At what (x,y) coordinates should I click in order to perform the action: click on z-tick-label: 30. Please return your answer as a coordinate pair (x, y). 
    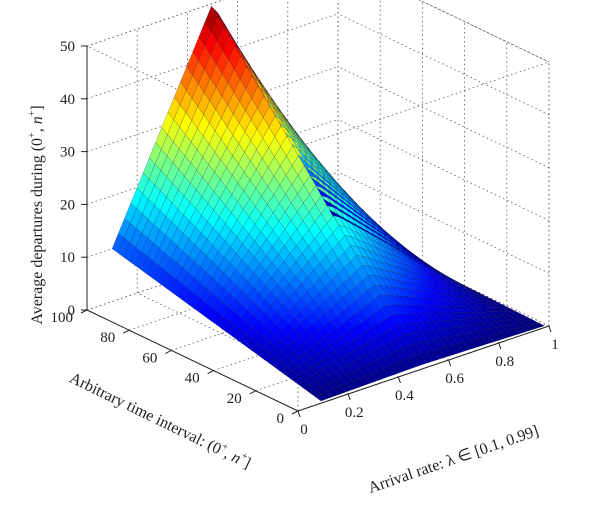
    Looking at the image, I should click on (67, 153).